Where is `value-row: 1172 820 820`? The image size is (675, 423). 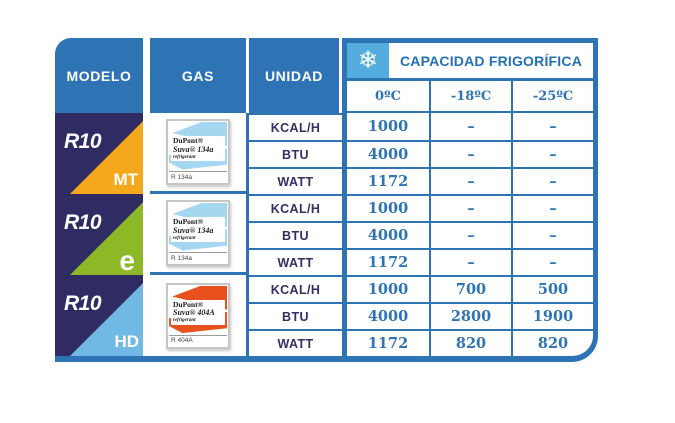
value-row: 1172 820 820 is located at coordinates (470, 342).